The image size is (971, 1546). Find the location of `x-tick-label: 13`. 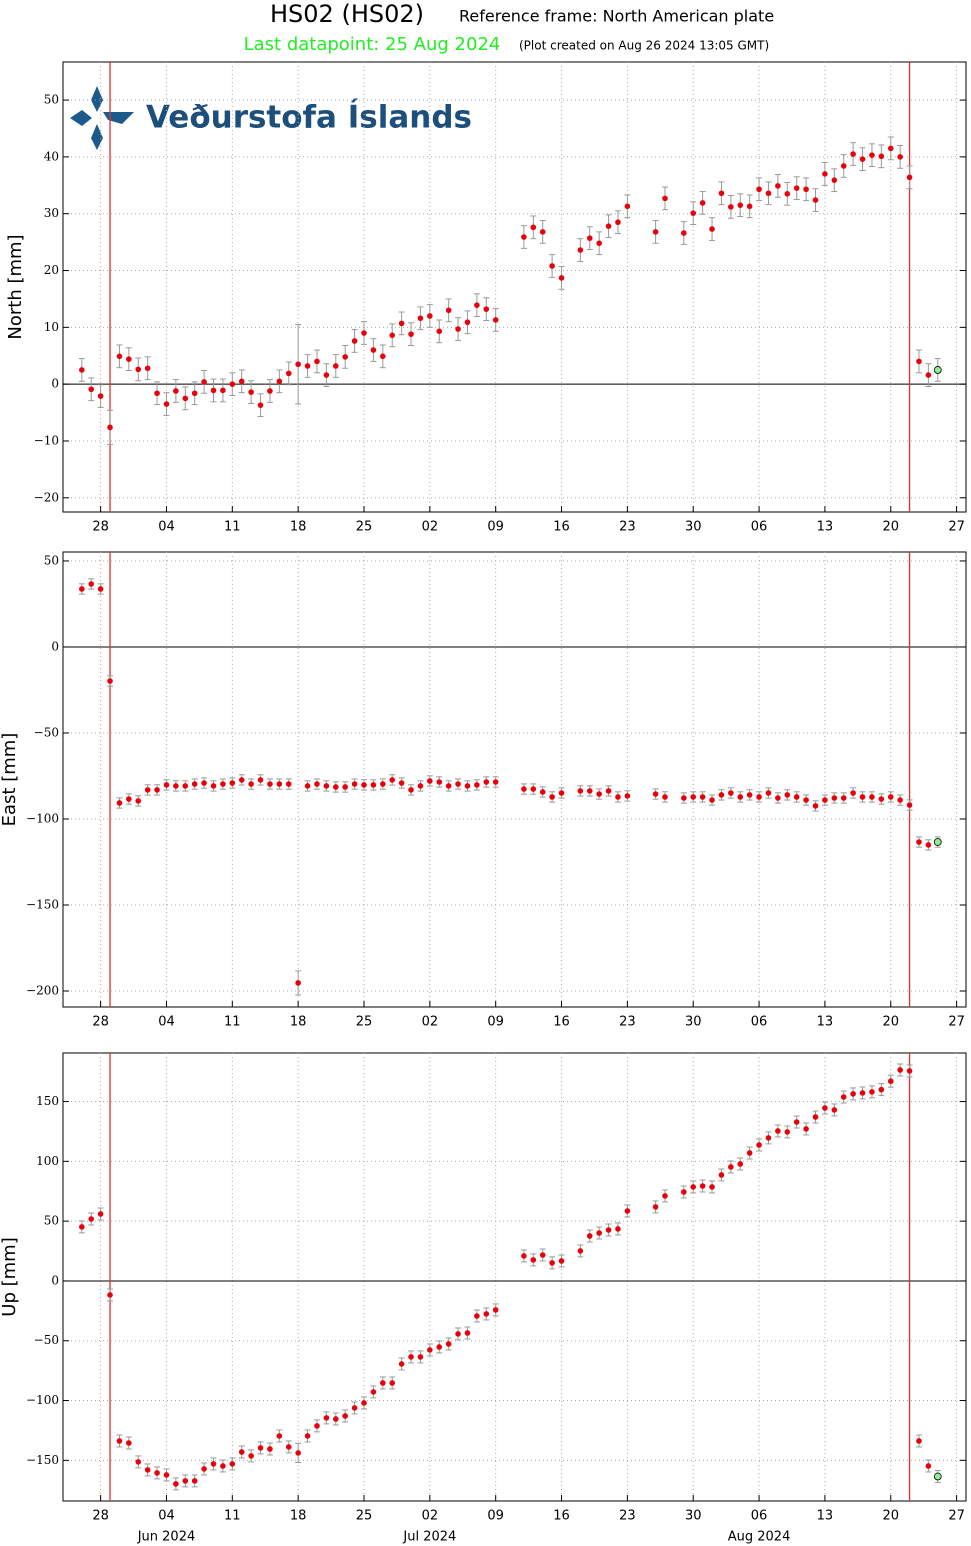

x-tick-label: 13 is located at coordinates (825, 1516).